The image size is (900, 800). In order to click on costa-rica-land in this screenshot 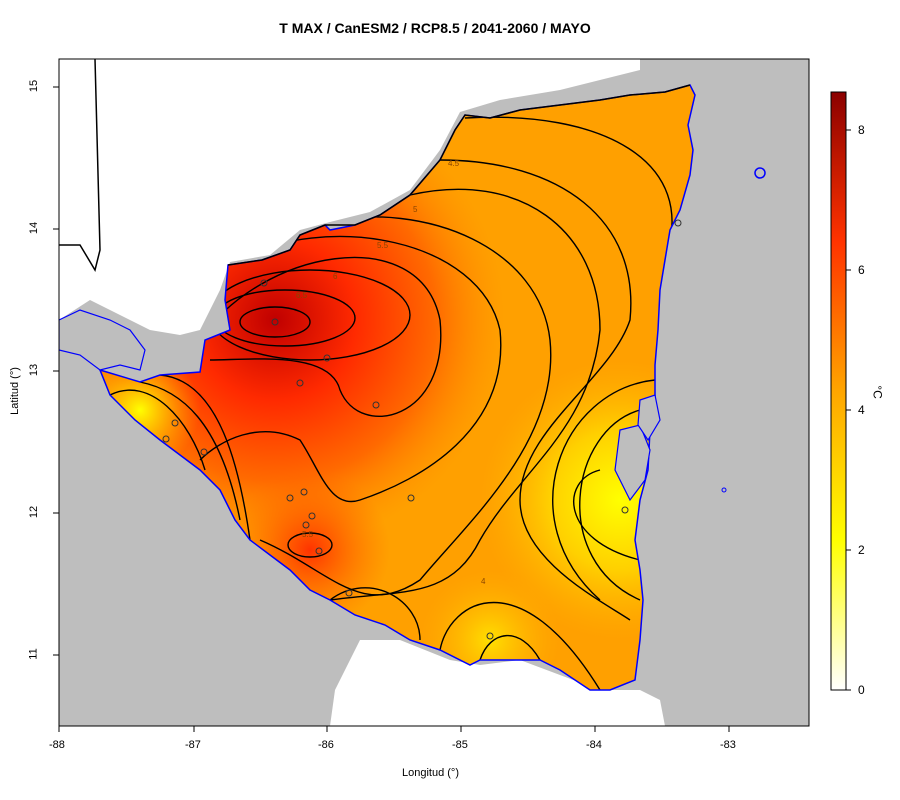, I will do `click(497, 683)`.